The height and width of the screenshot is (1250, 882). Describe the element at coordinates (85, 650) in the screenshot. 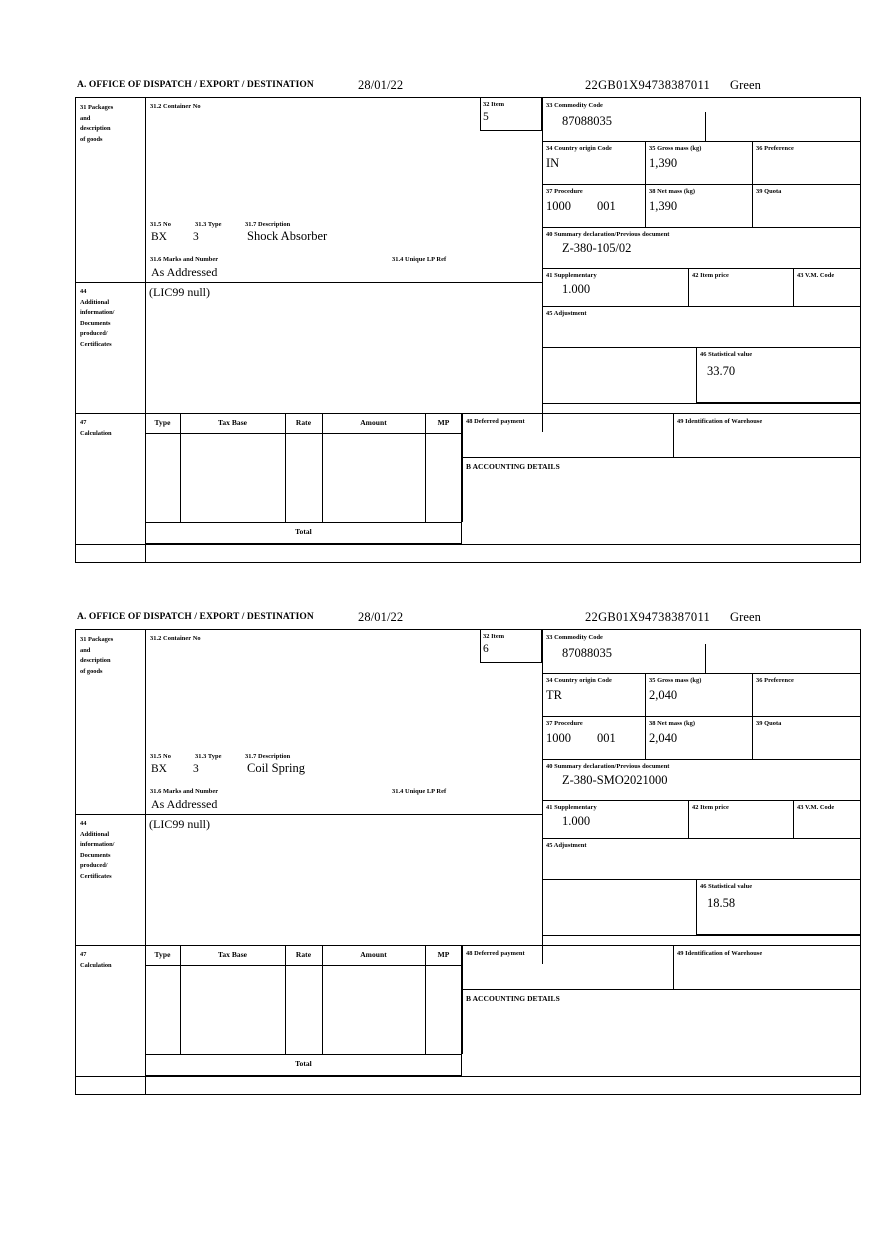

I see `box31-label-line2: and` at that location.